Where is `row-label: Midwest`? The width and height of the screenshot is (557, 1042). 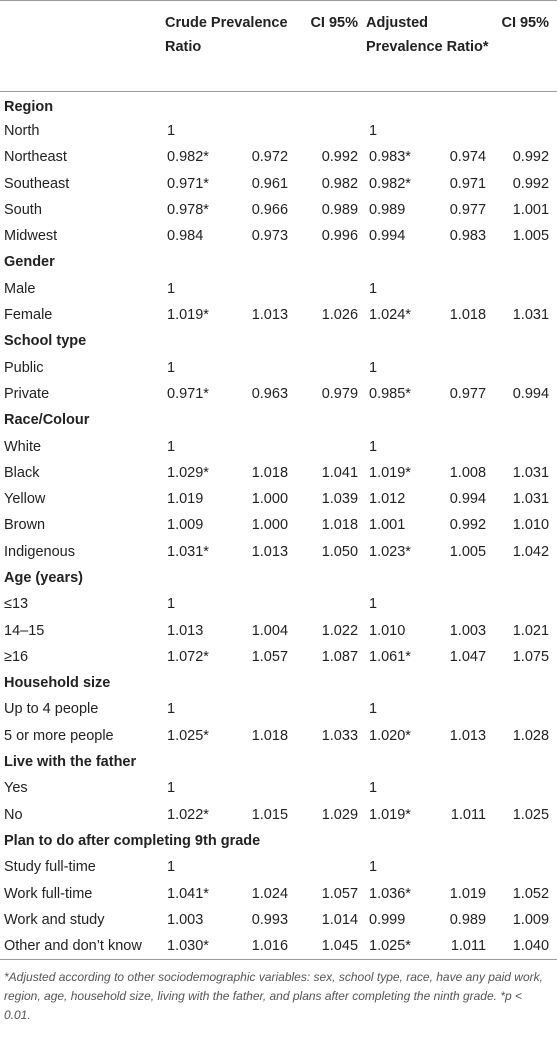
row-label: Midwest is located at coordinates (31, 236).